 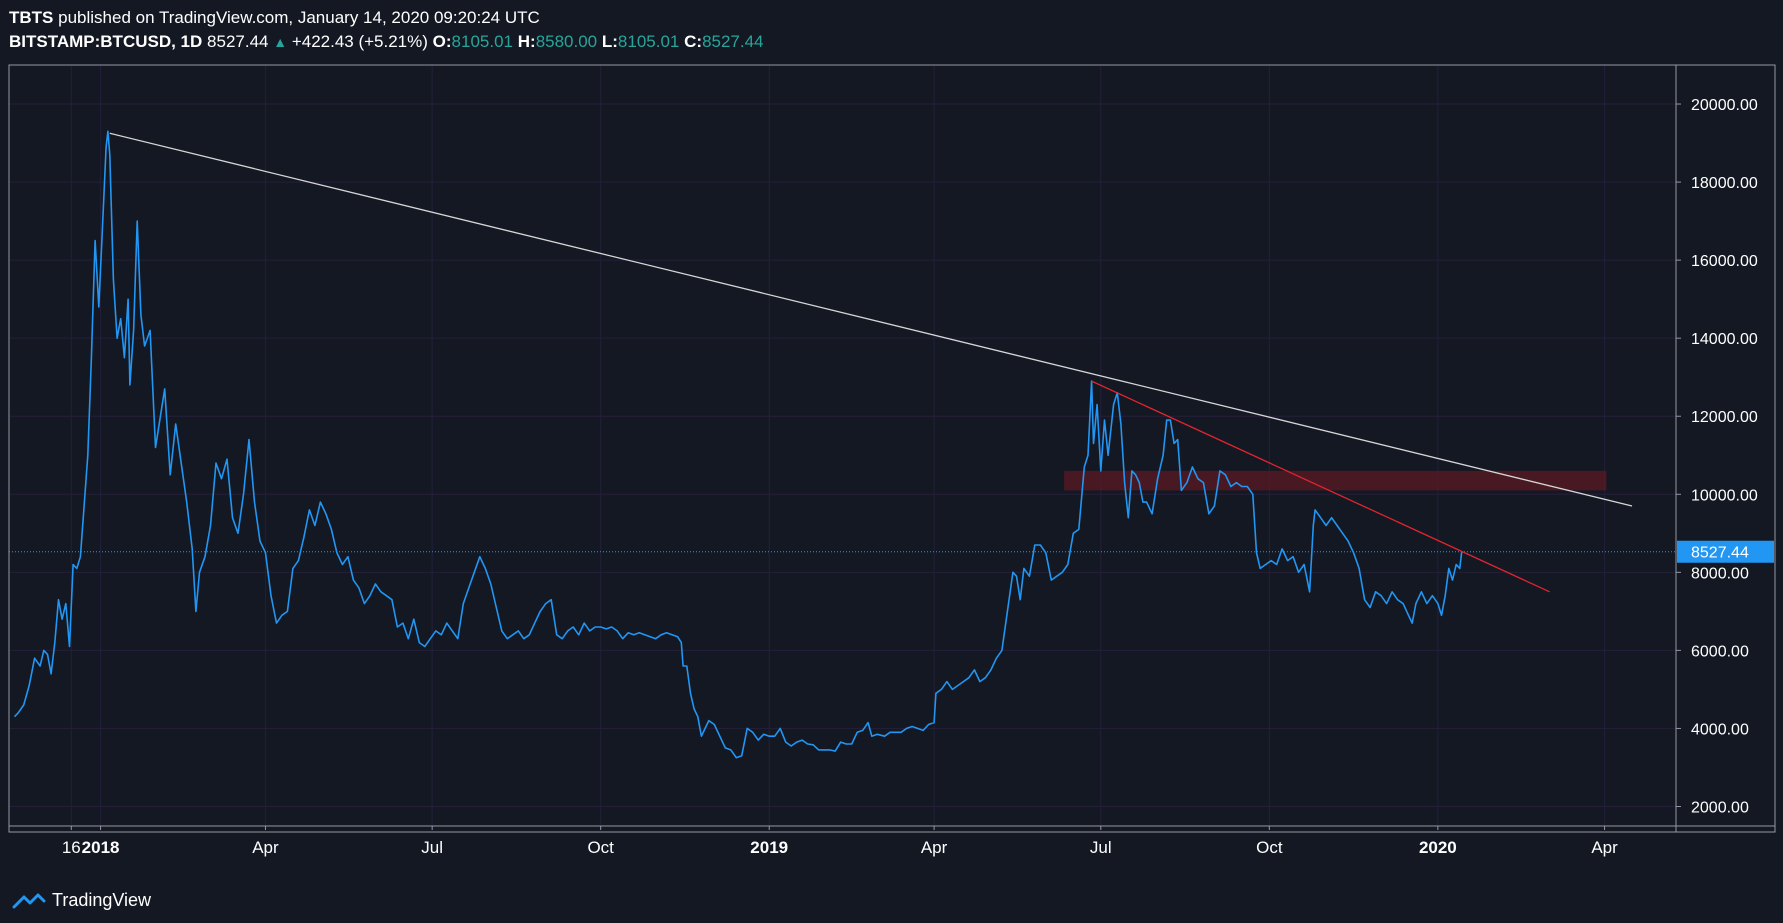 What do you see at coordinates (442, 41) in the screenshot?
I see `open-label: O:` at bounding box center [442, 41].